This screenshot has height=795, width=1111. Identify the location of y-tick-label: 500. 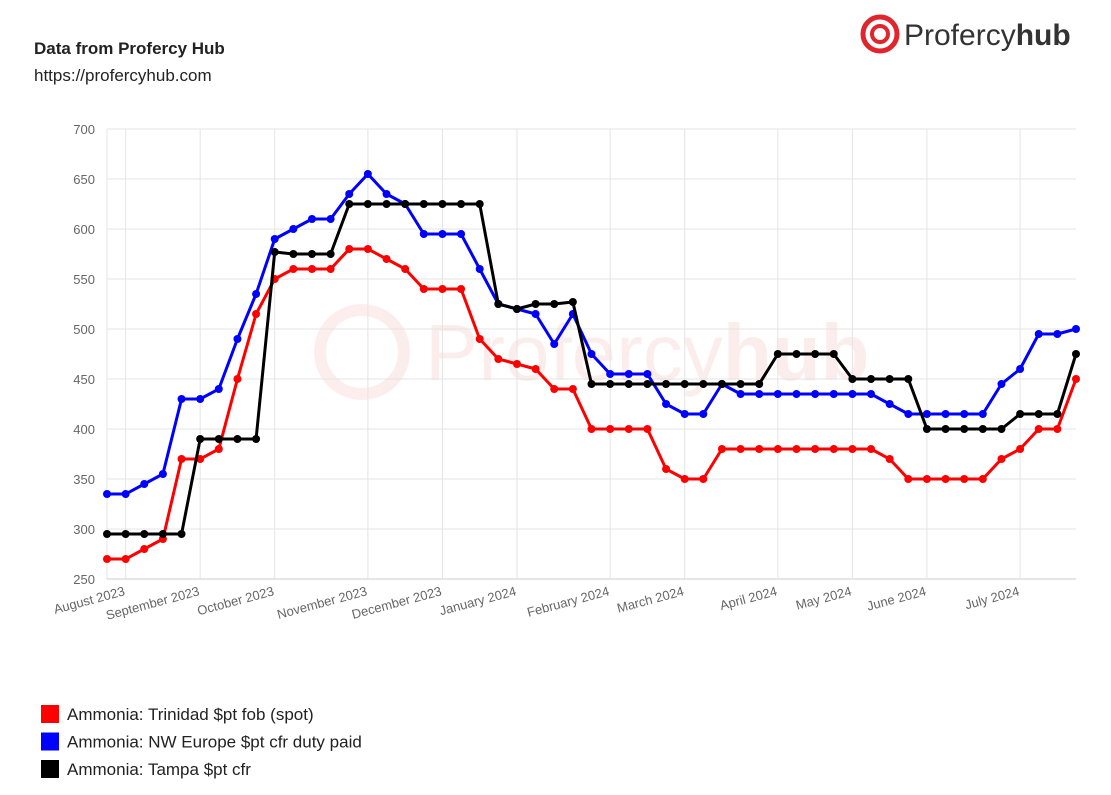
(84, 329).